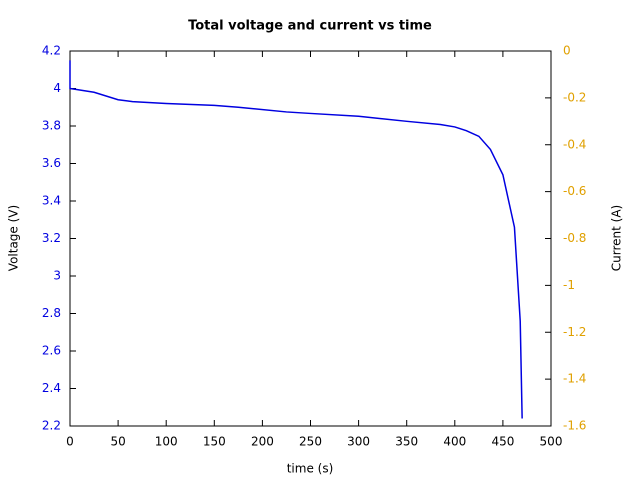  What do you see at coordinates (406, 442) in the screenshot?
I see `x-tick-label: 350` at bounding box center [406, 442].